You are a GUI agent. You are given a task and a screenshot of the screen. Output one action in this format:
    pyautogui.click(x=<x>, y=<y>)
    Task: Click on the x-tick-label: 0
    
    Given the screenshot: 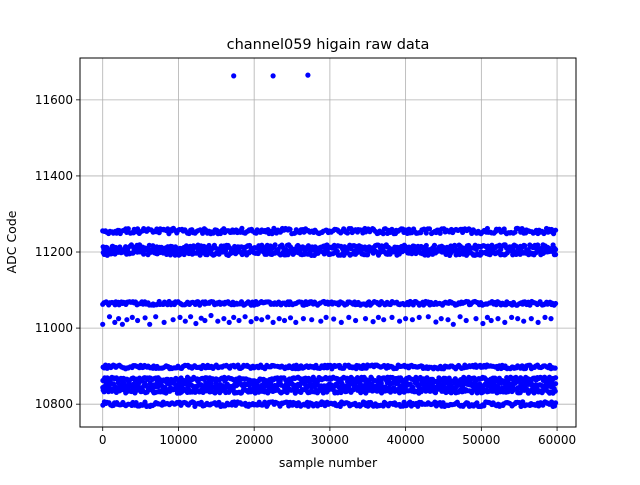 What is the action you would take?
    pyautogui.click(x=103, y=440)
    